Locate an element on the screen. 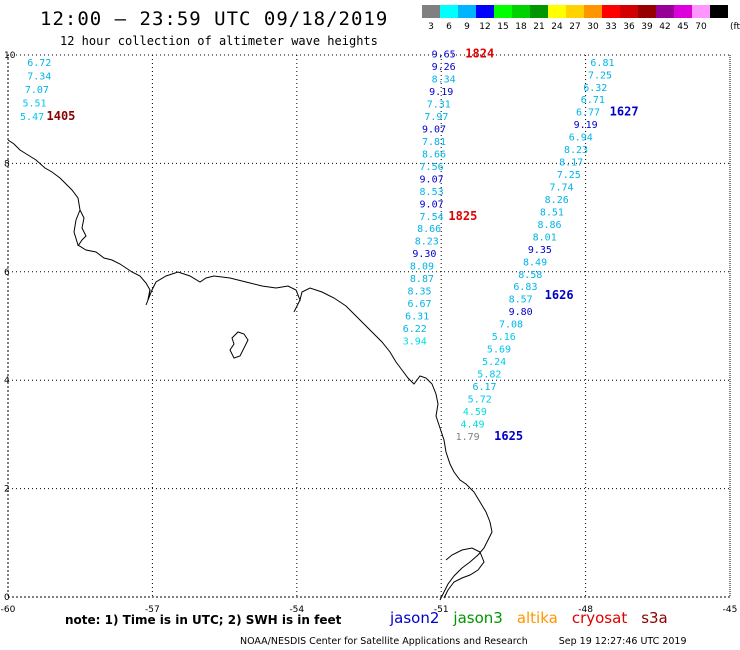  lat-tick-label: 4 is located at coordinates (7, 381).